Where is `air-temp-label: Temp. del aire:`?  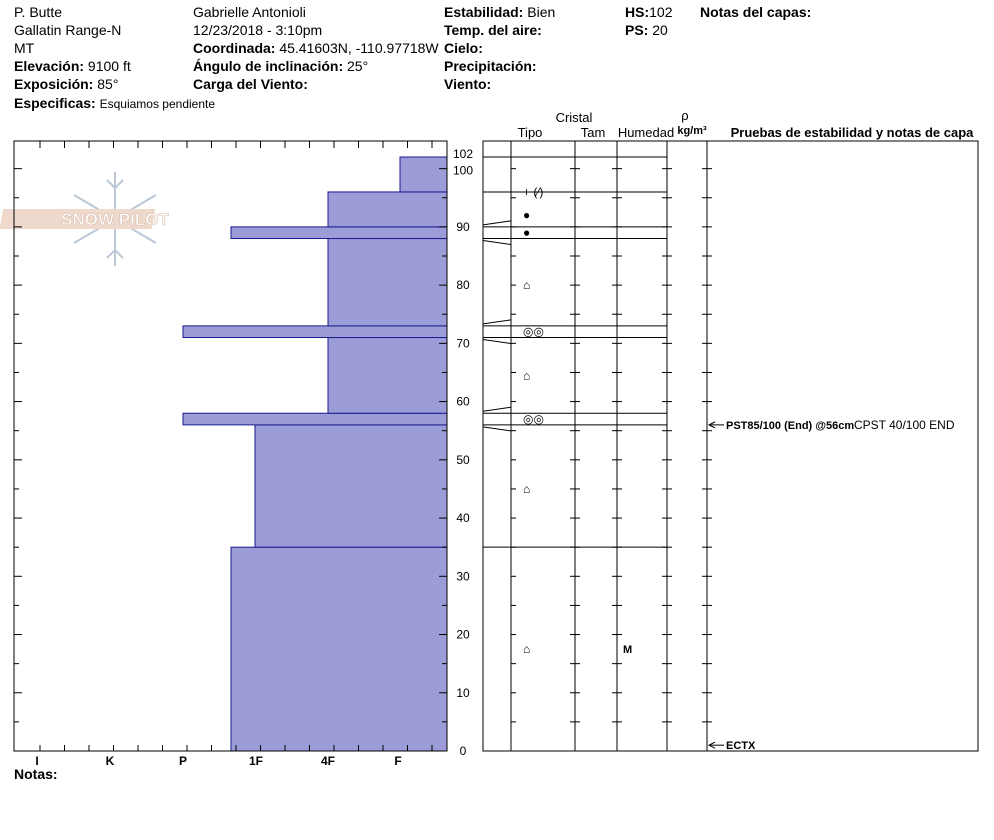 air-temp-label: Temp. del aire: is located at coordinates (493, 30).